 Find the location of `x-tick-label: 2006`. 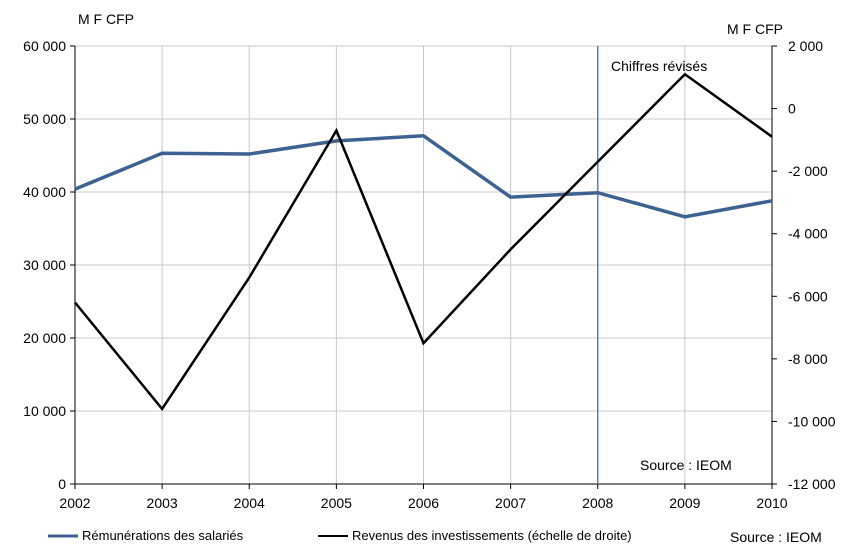

x-tick-label: 2006 is located at coordinates (423, 503).